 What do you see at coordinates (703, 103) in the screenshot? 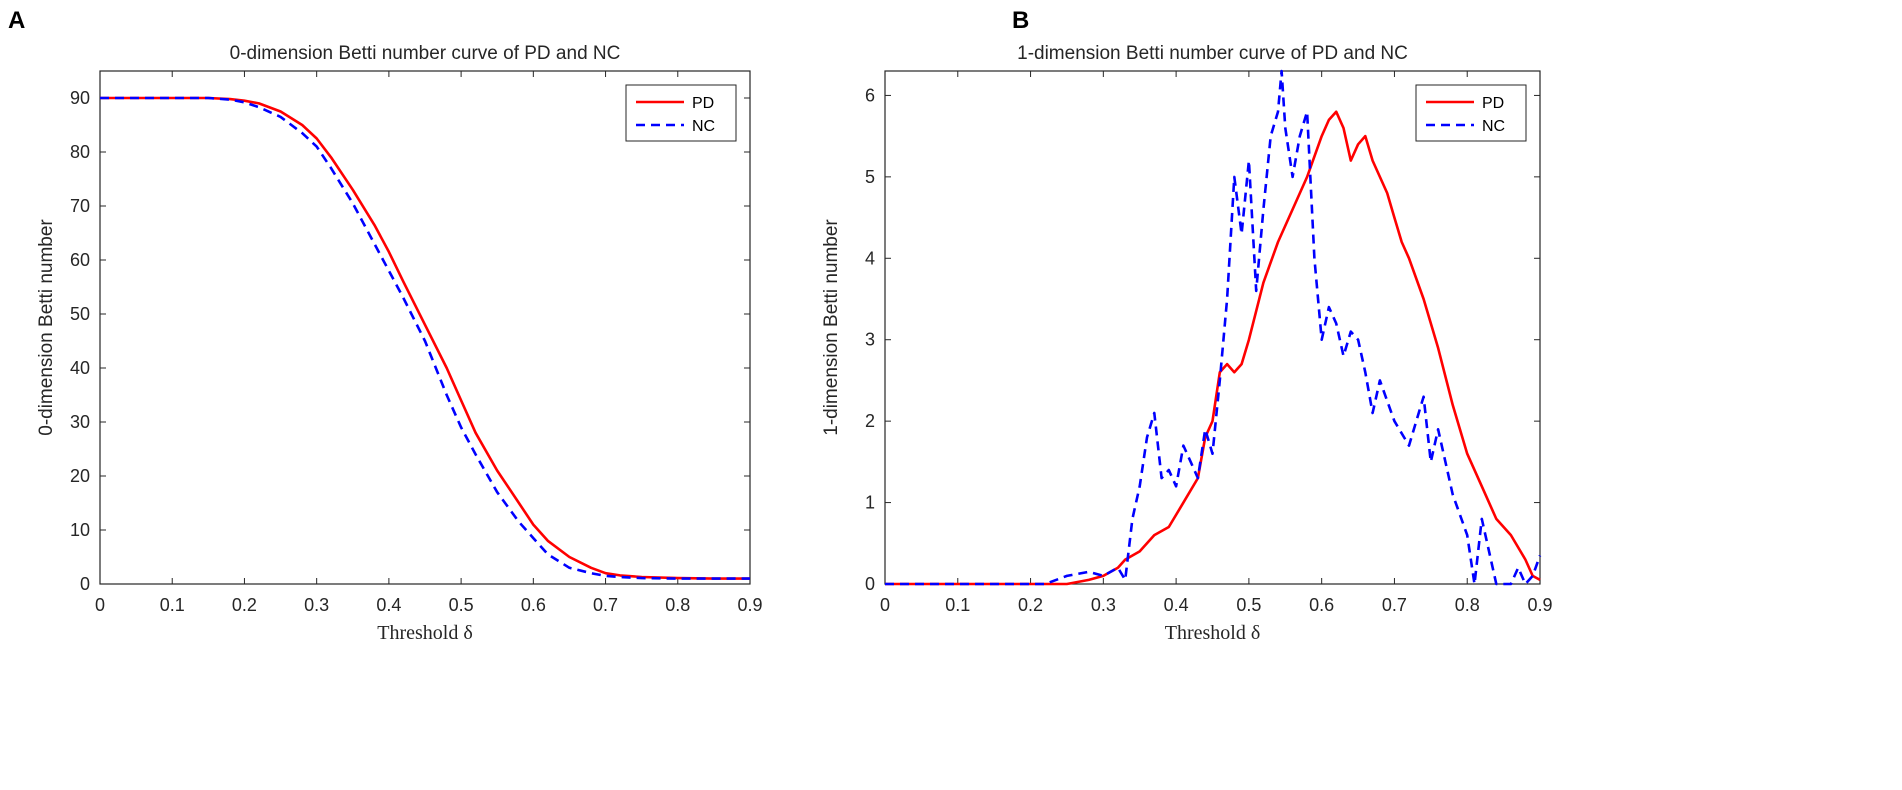
I see `chart-a-legend-pd-label: PD` at bounding box center [703, 103].